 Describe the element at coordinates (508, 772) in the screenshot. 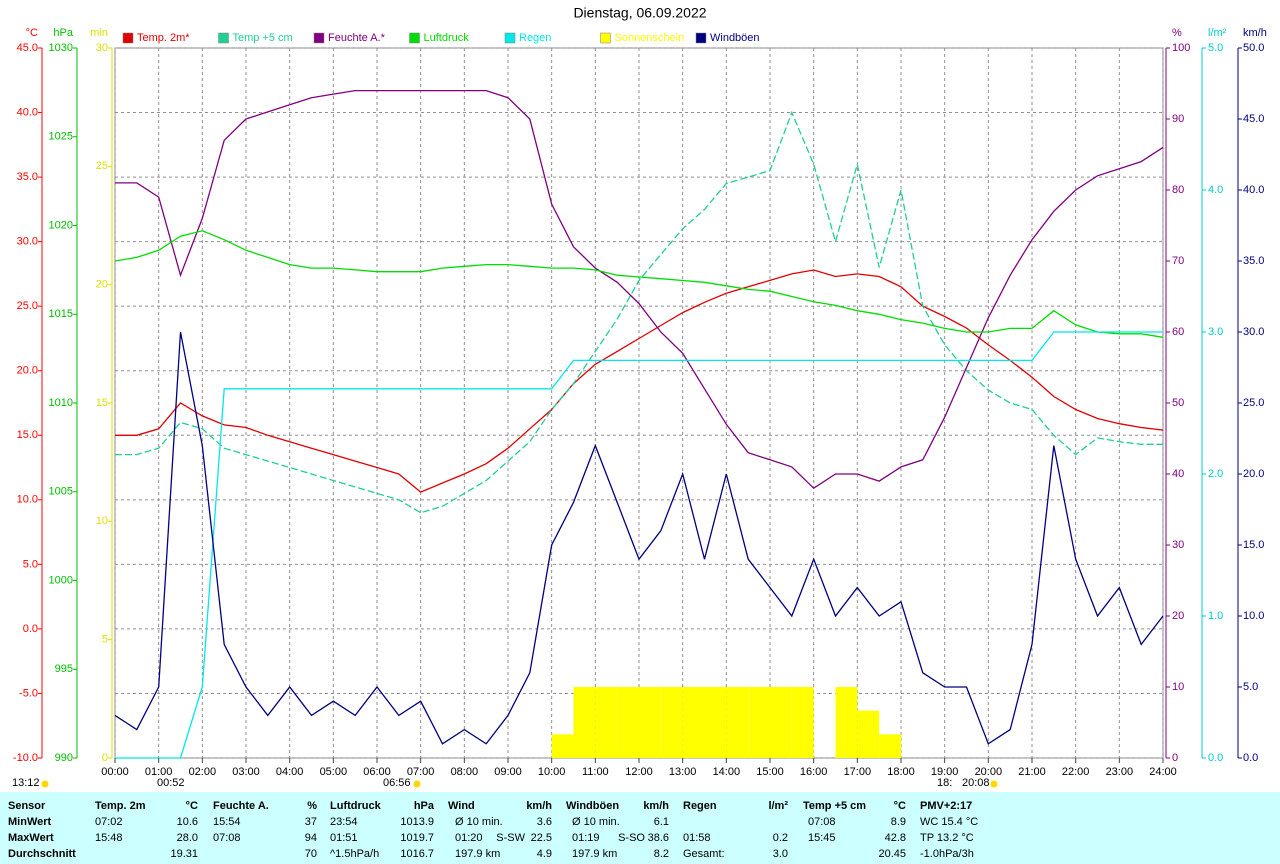

I see `x-tick-label: 09:00` at that location.